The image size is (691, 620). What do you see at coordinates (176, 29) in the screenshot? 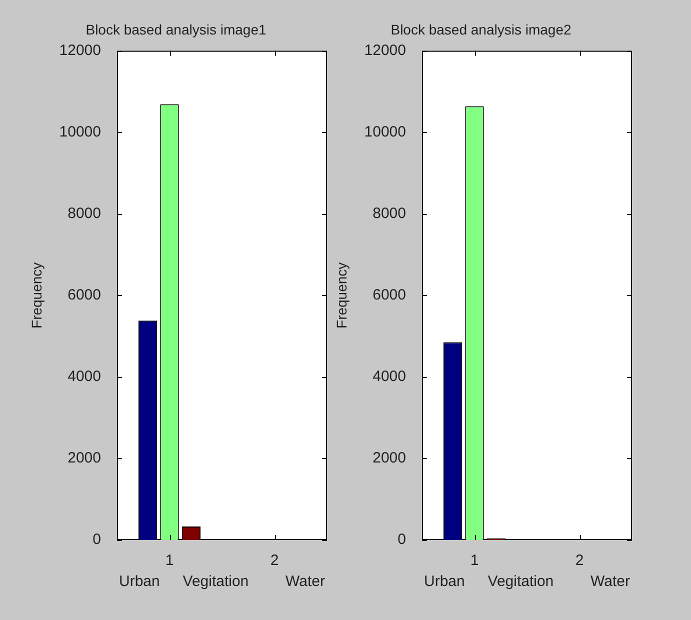
I see `chart-title: Block based analysis image1` at bounding box center [176, 29].